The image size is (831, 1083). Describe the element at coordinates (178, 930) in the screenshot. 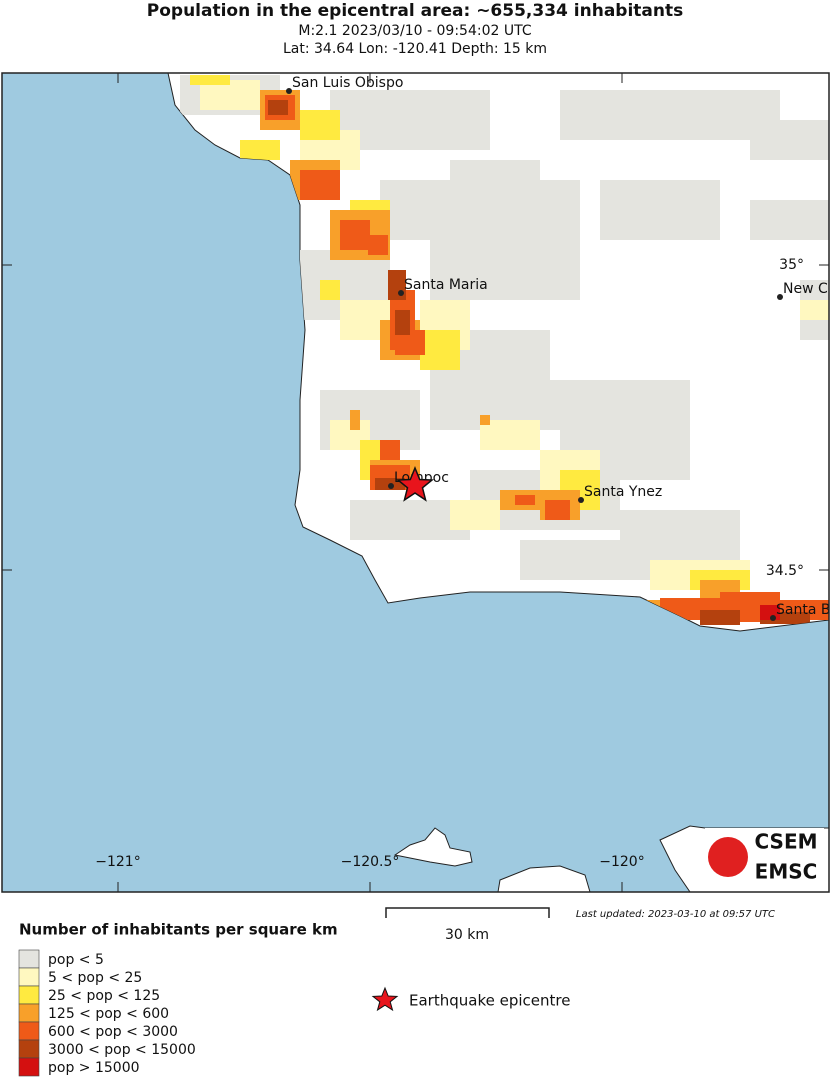

I see `legend-title: Number of inhabitants per square km` at that location.